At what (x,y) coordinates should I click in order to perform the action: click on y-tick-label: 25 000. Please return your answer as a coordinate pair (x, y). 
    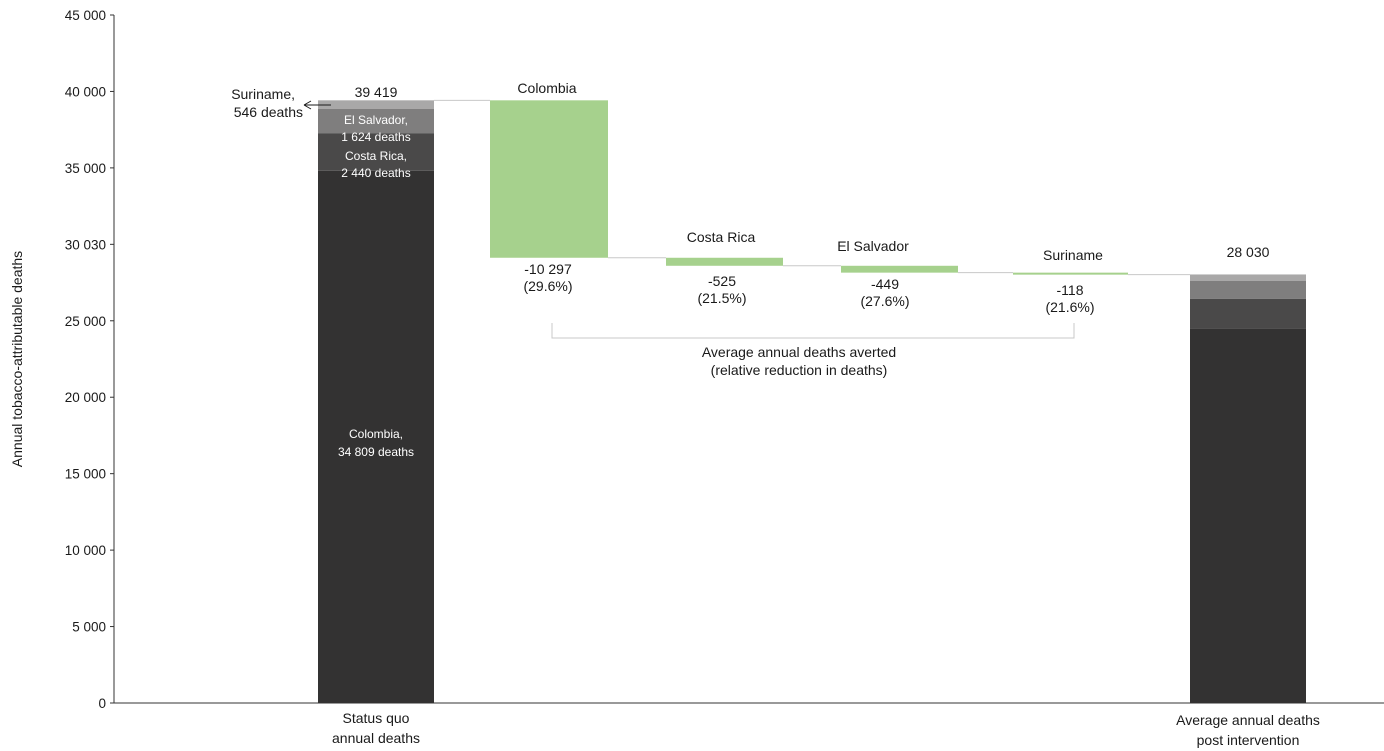
    Looking at the image, I should click on (85, 321).